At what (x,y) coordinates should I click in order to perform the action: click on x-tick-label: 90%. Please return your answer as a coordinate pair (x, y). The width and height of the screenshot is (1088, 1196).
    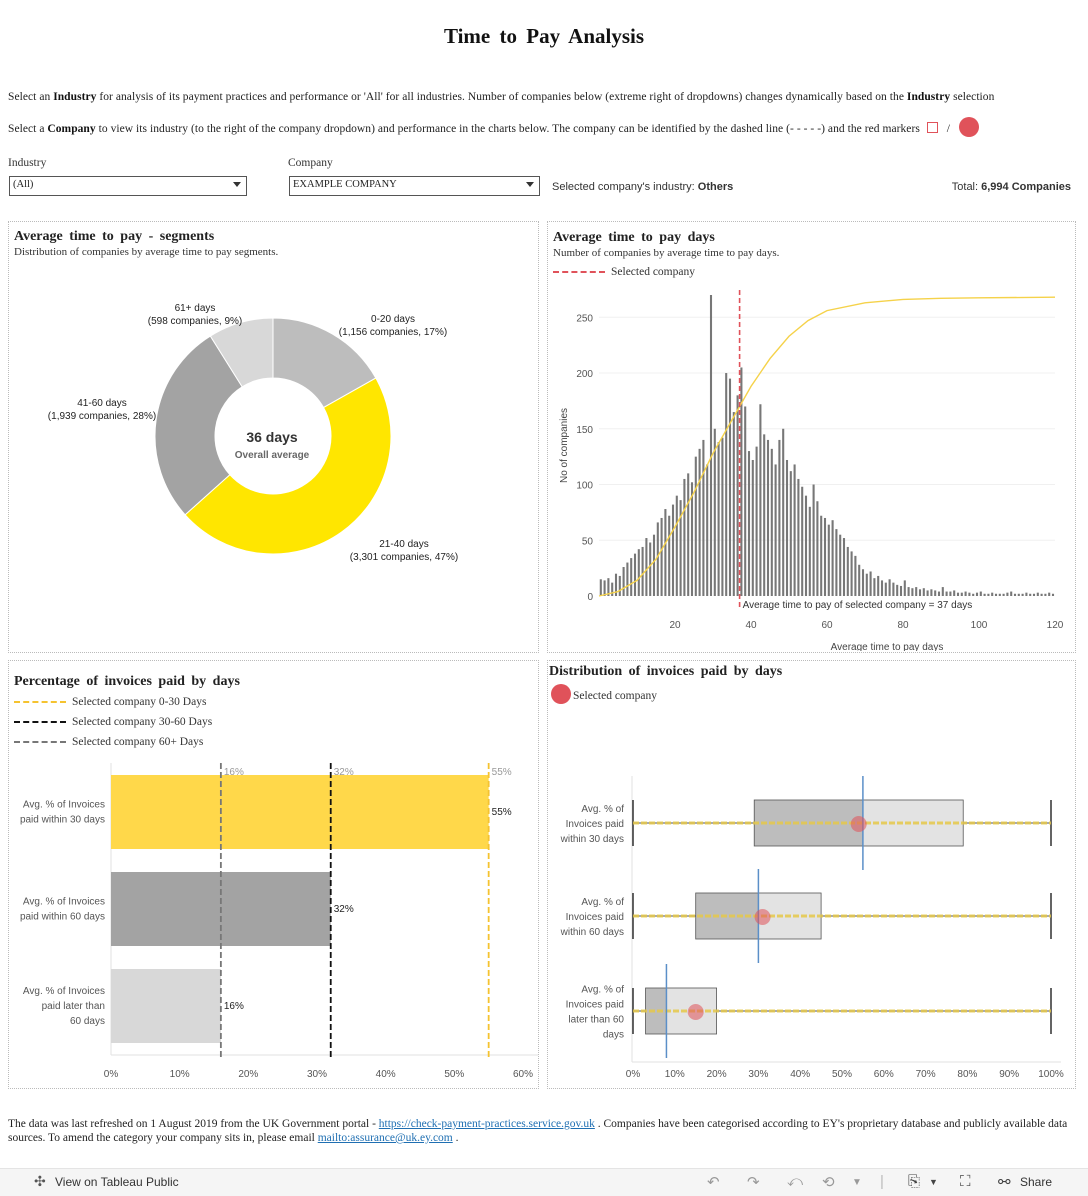
    Looking at the image, I should click on (1009, 1074).